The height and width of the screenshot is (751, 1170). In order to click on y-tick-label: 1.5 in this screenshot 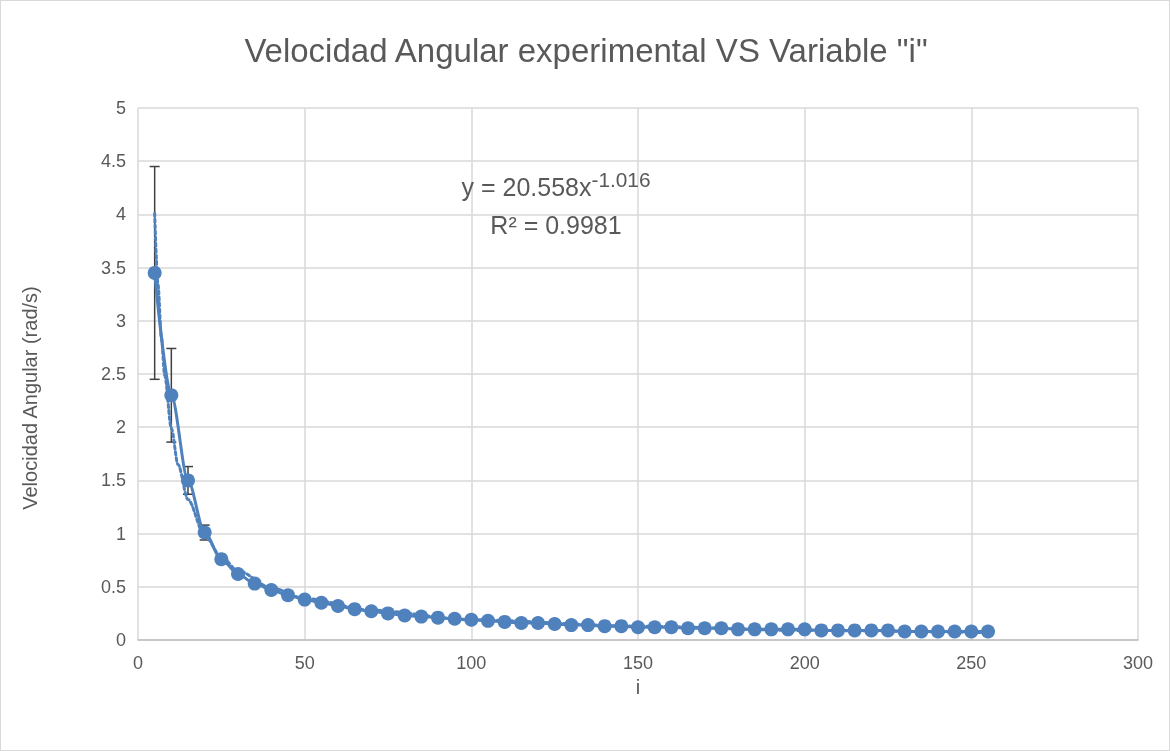, I will do `click(113, 480)`.